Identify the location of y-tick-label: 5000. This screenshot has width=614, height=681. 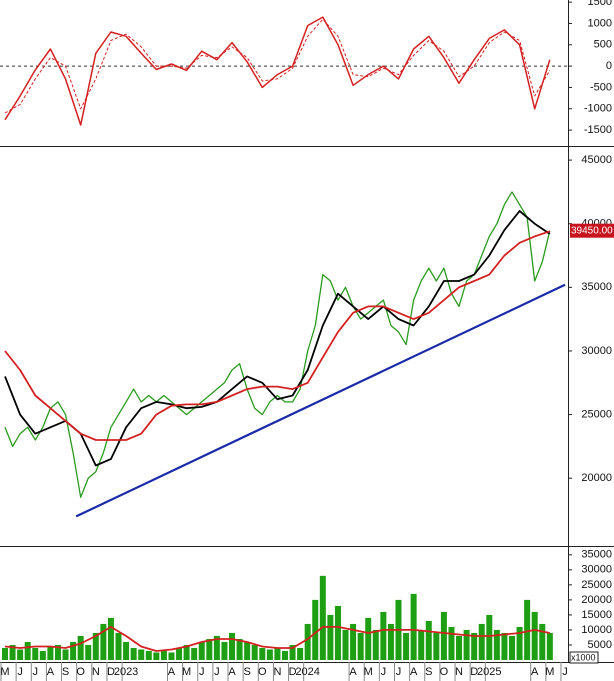
(600, 645).